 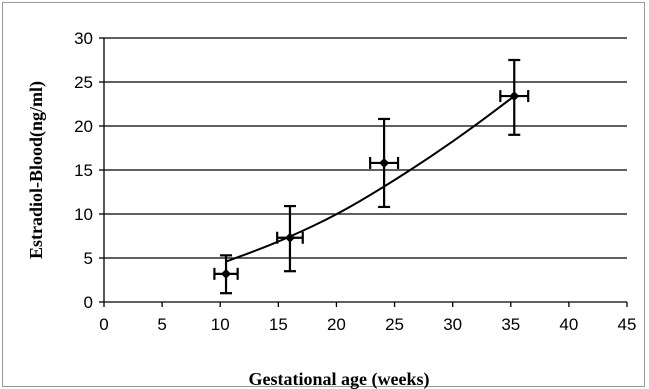 What do you see at coordinates (83, 82) in the screenshot?
I see `y-tick-label-25: 25` at bounding box center [83, 82].